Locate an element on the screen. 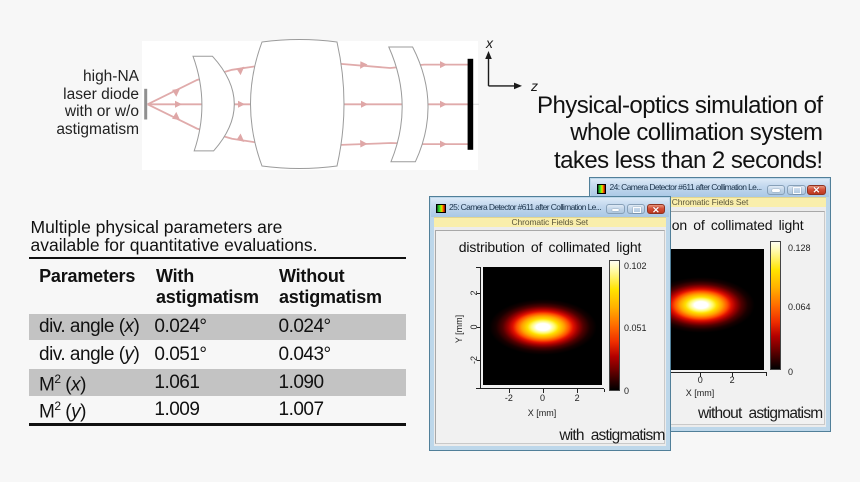 The image size is (860, 482). svg-text: x is located at coordinates (489, 43).